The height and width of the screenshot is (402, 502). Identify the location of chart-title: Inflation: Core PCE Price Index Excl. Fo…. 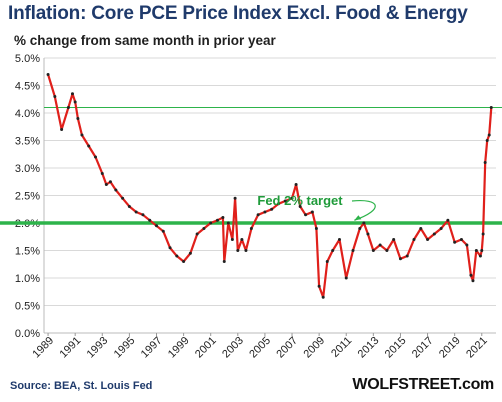
(238, 13).